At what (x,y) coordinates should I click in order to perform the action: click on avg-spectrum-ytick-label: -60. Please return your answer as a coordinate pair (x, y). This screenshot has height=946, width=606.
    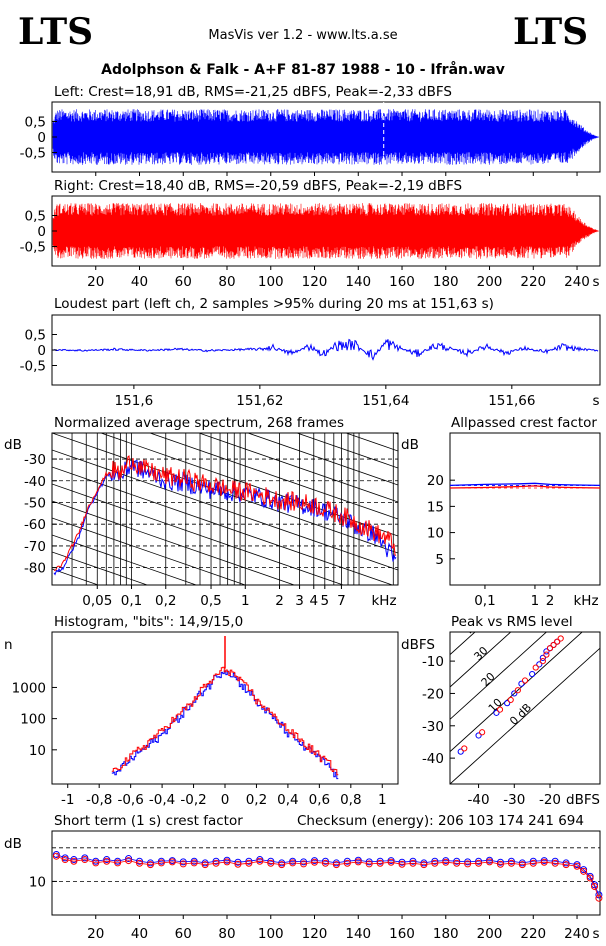
    Looking at the image, I should click on (35, 525).